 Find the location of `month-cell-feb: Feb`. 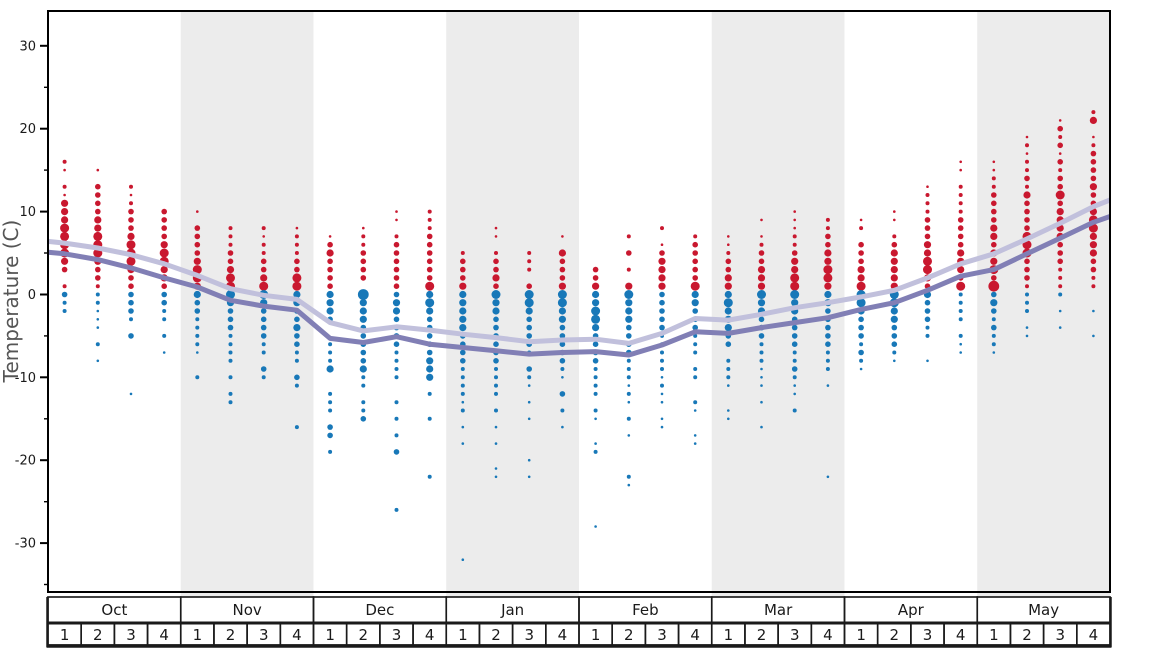

month-cell-feb: Feb is located at coordinates (645, 610).